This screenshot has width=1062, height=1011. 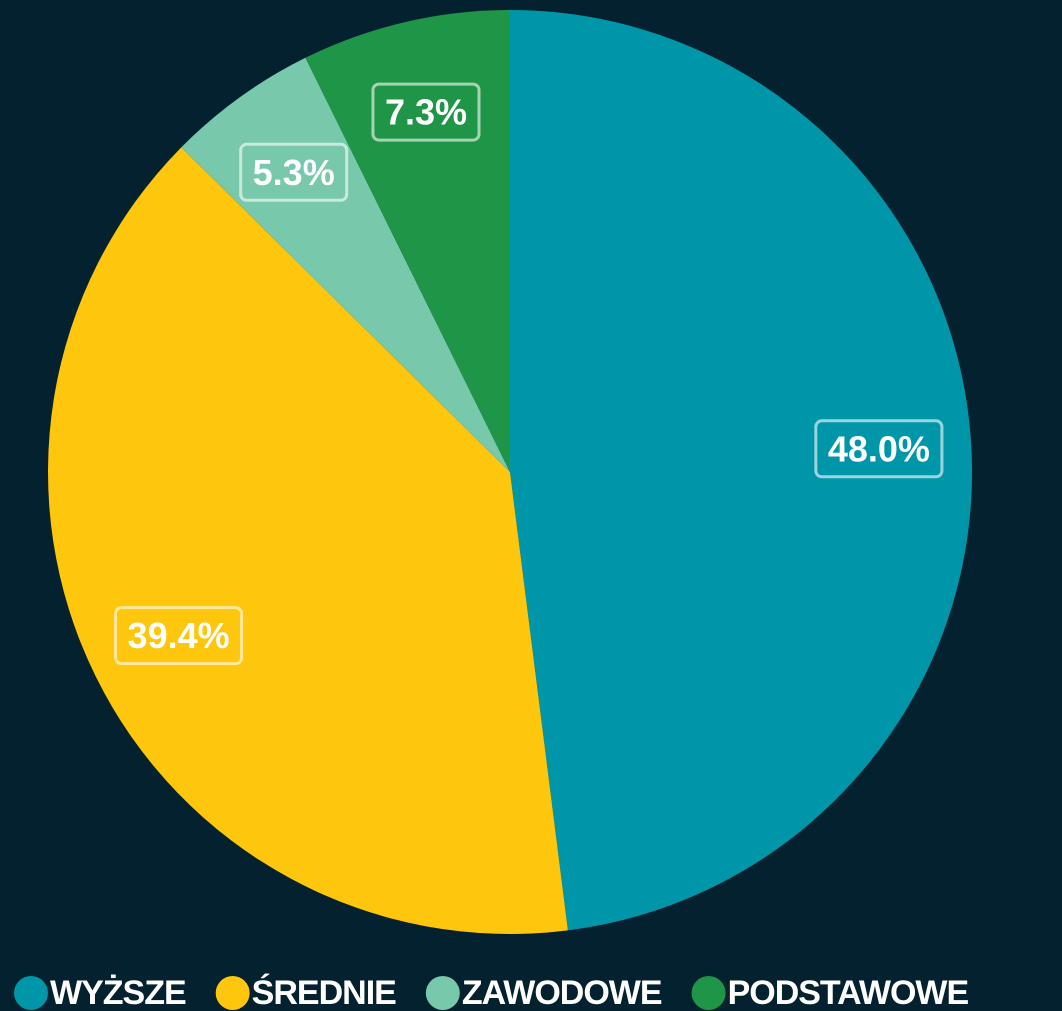 I want to click on data-label-text: 5.3%, so click(x=294, y=172).